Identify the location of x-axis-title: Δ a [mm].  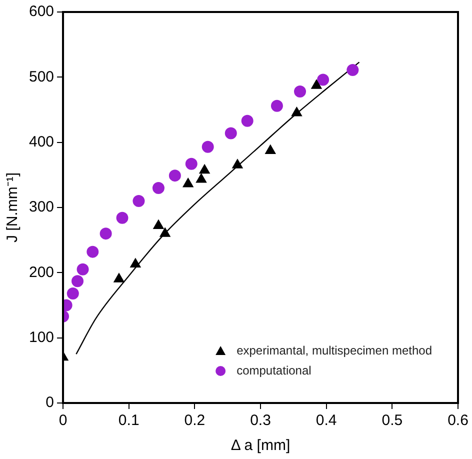
(260, 445).